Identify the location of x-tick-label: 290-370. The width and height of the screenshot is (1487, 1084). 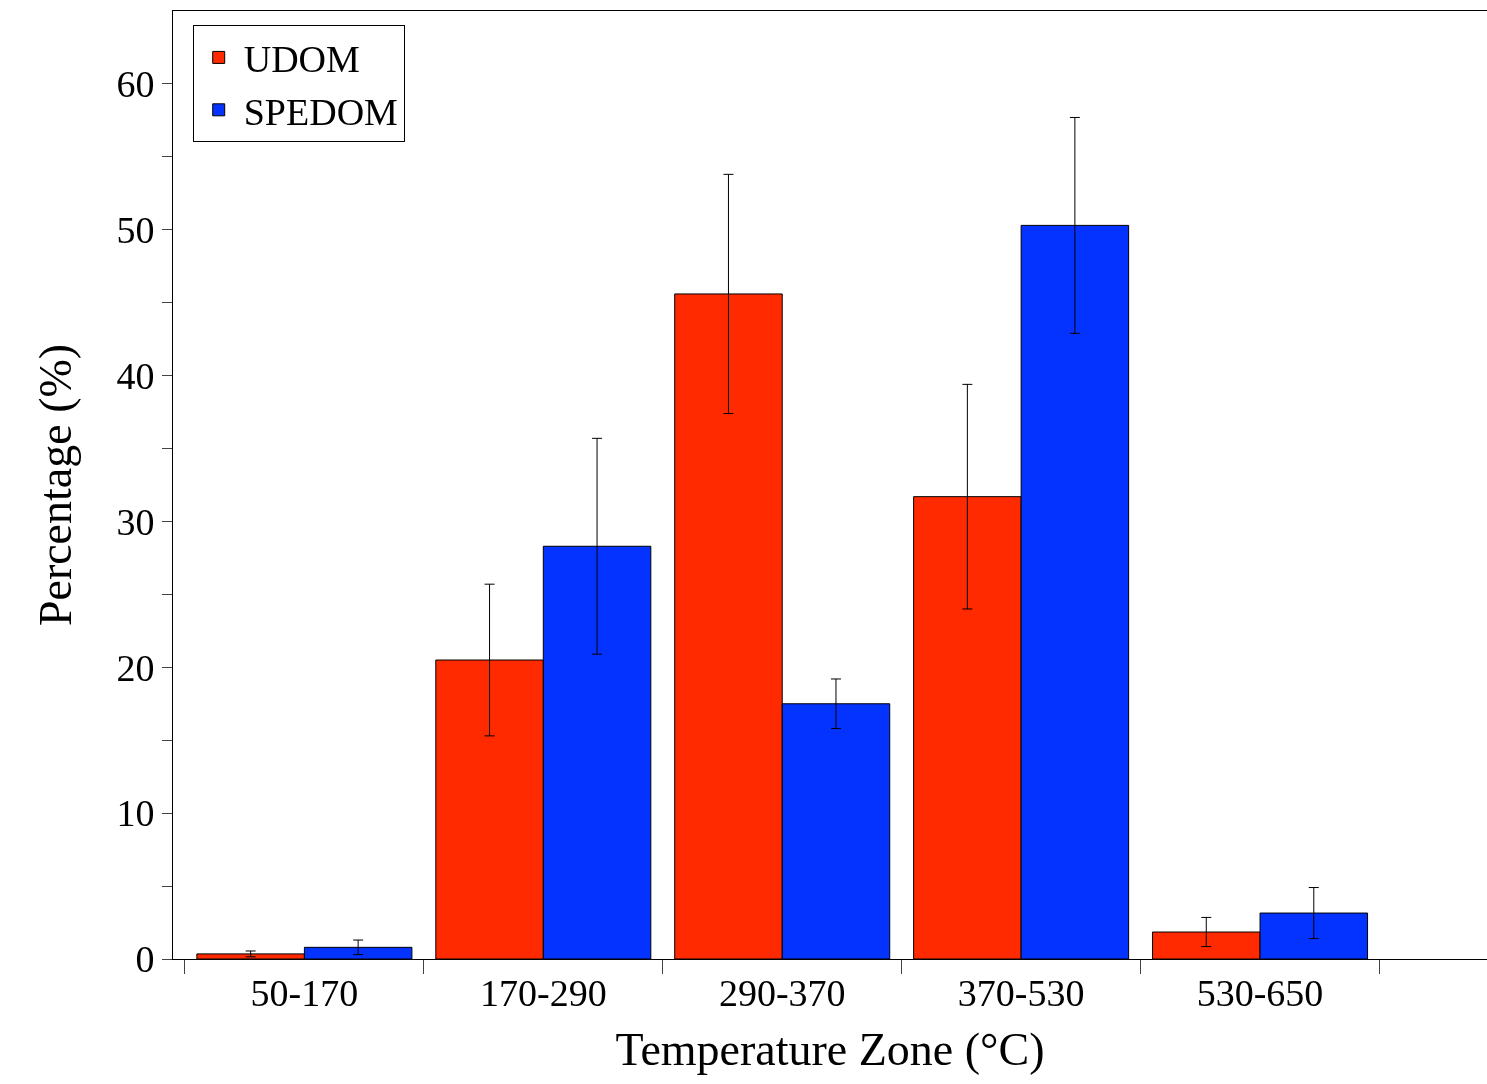
(782, 992).